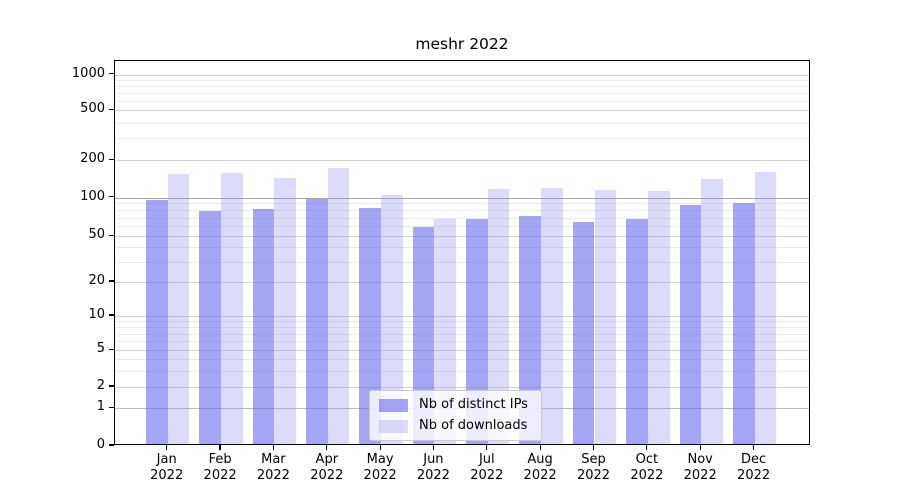  I want to click on x-tick-label: Oct 2022, so click(647, 467).